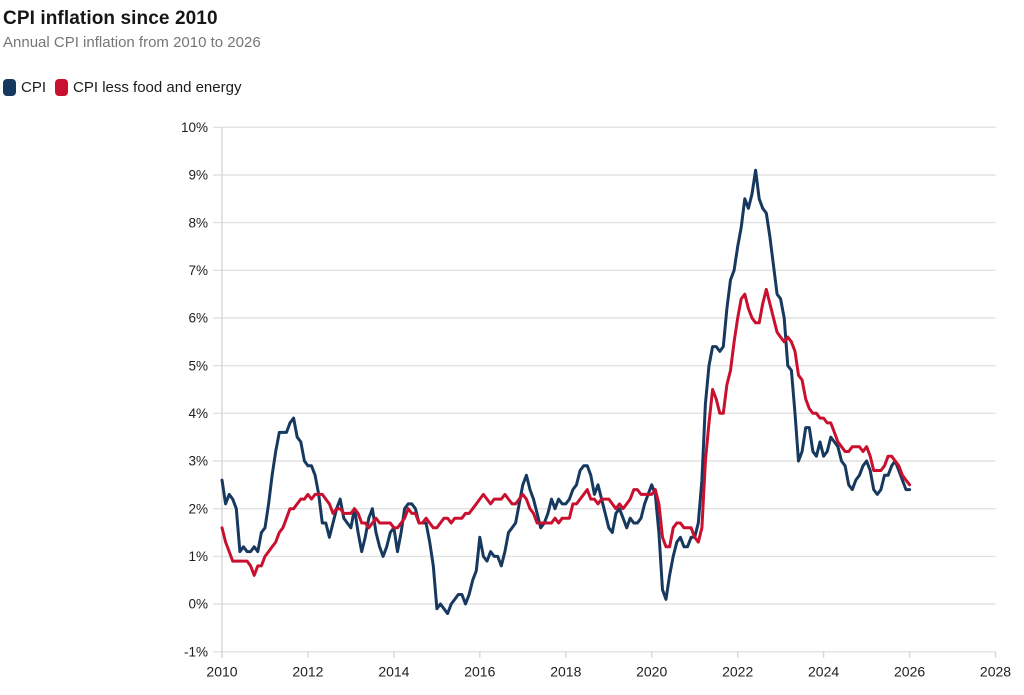 The image size is (1024, 695). Describe the element at coordinates (737, 672) in the screenshot. I see `x-tick-label: 2022` at that location.